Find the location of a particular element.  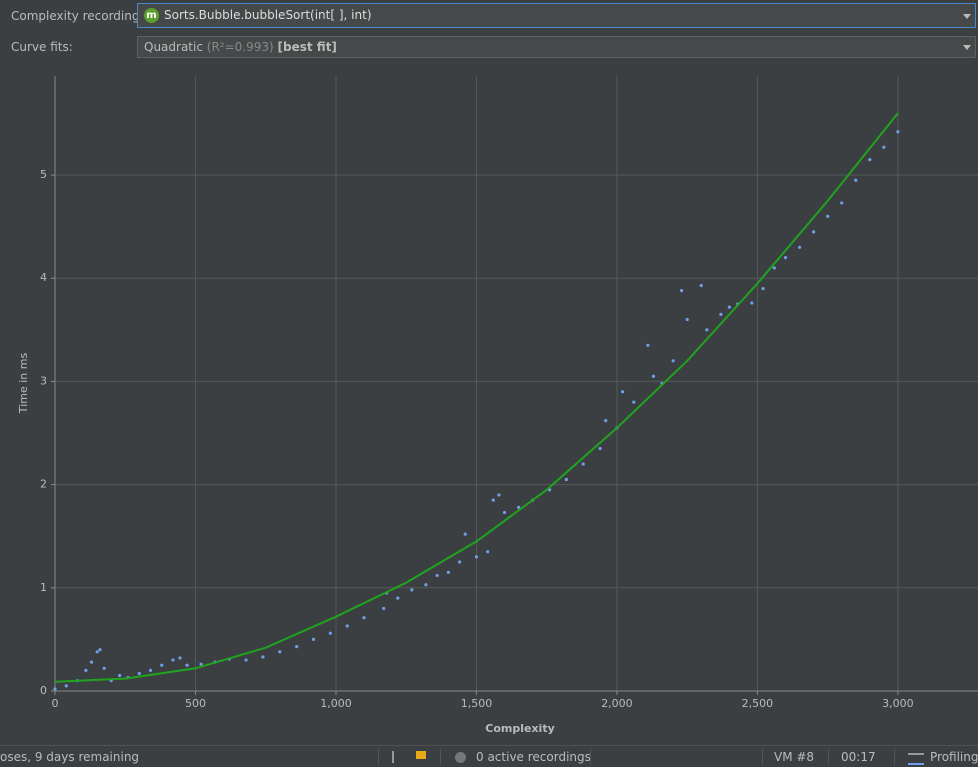

y-tick-label: 4 is located at coordinates (43, 277).